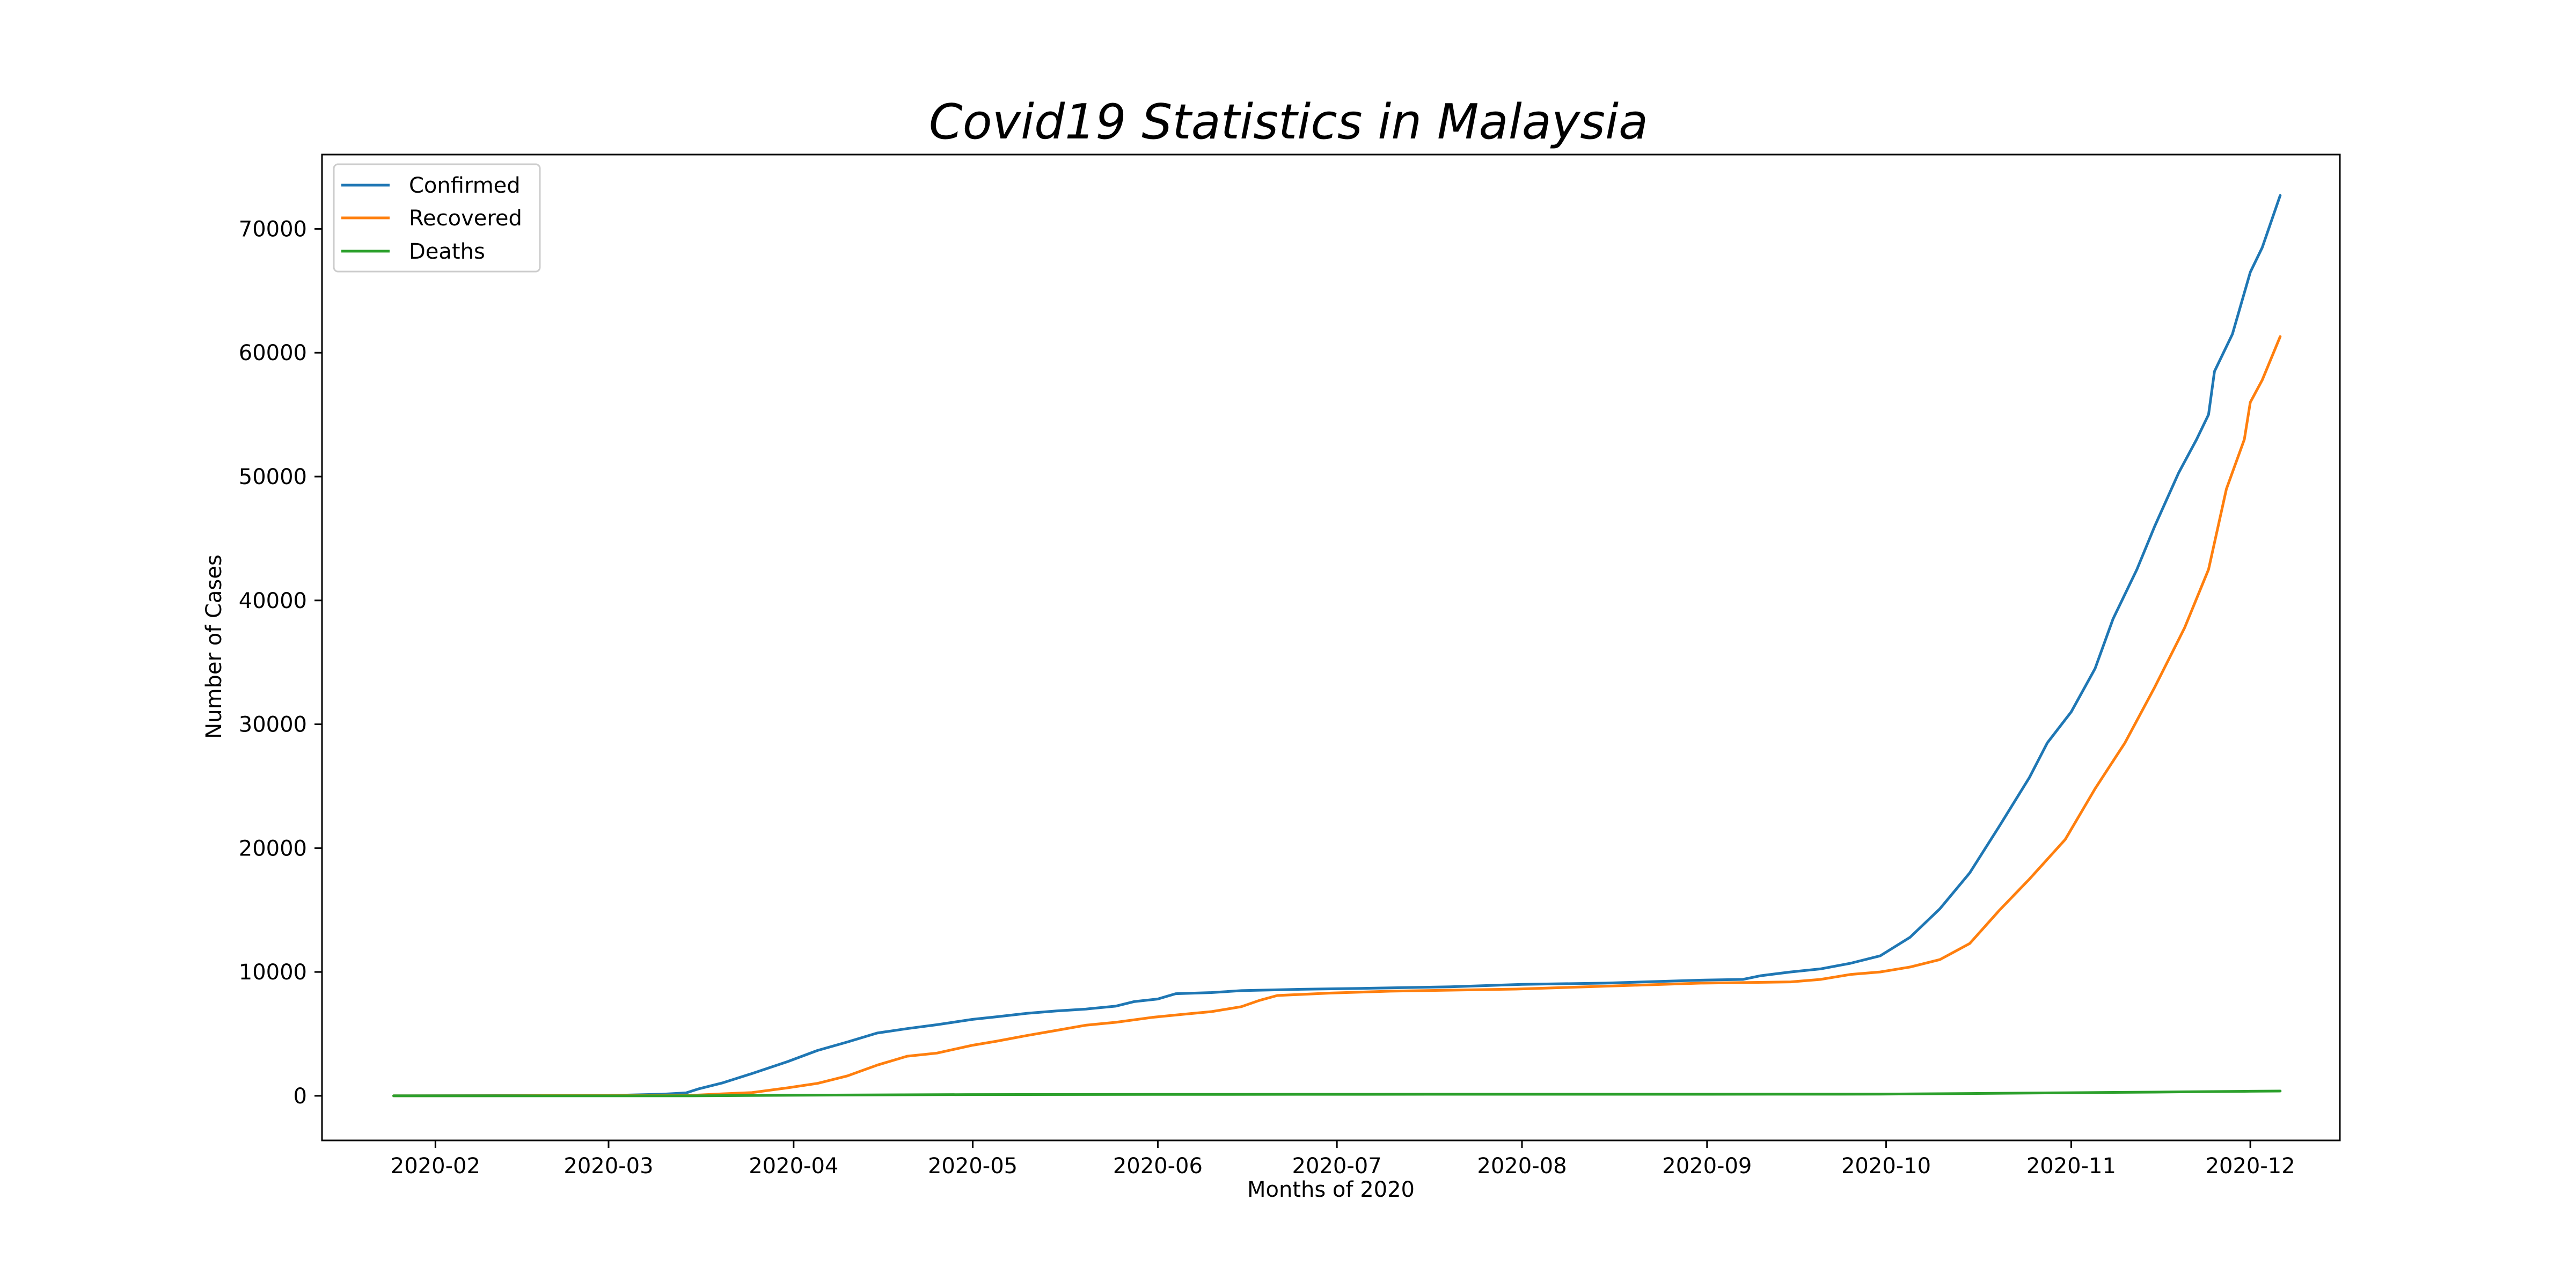  I want to click on legend-label-recovered: Recovered, so click(465, 218).